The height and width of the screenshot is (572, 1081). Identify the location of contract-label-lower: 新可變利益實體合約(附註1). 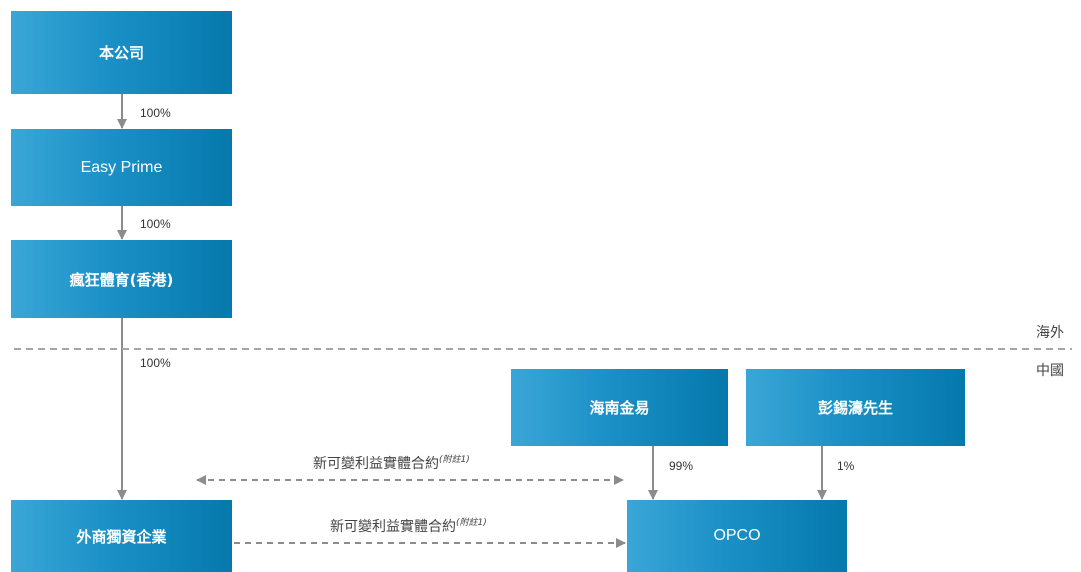
(408, 525).